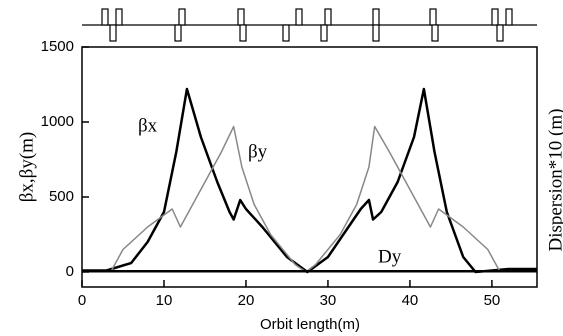  Describe the element at coordinates (70, 271) in the screenshot. I see `y-tick-label: 0` at that location.